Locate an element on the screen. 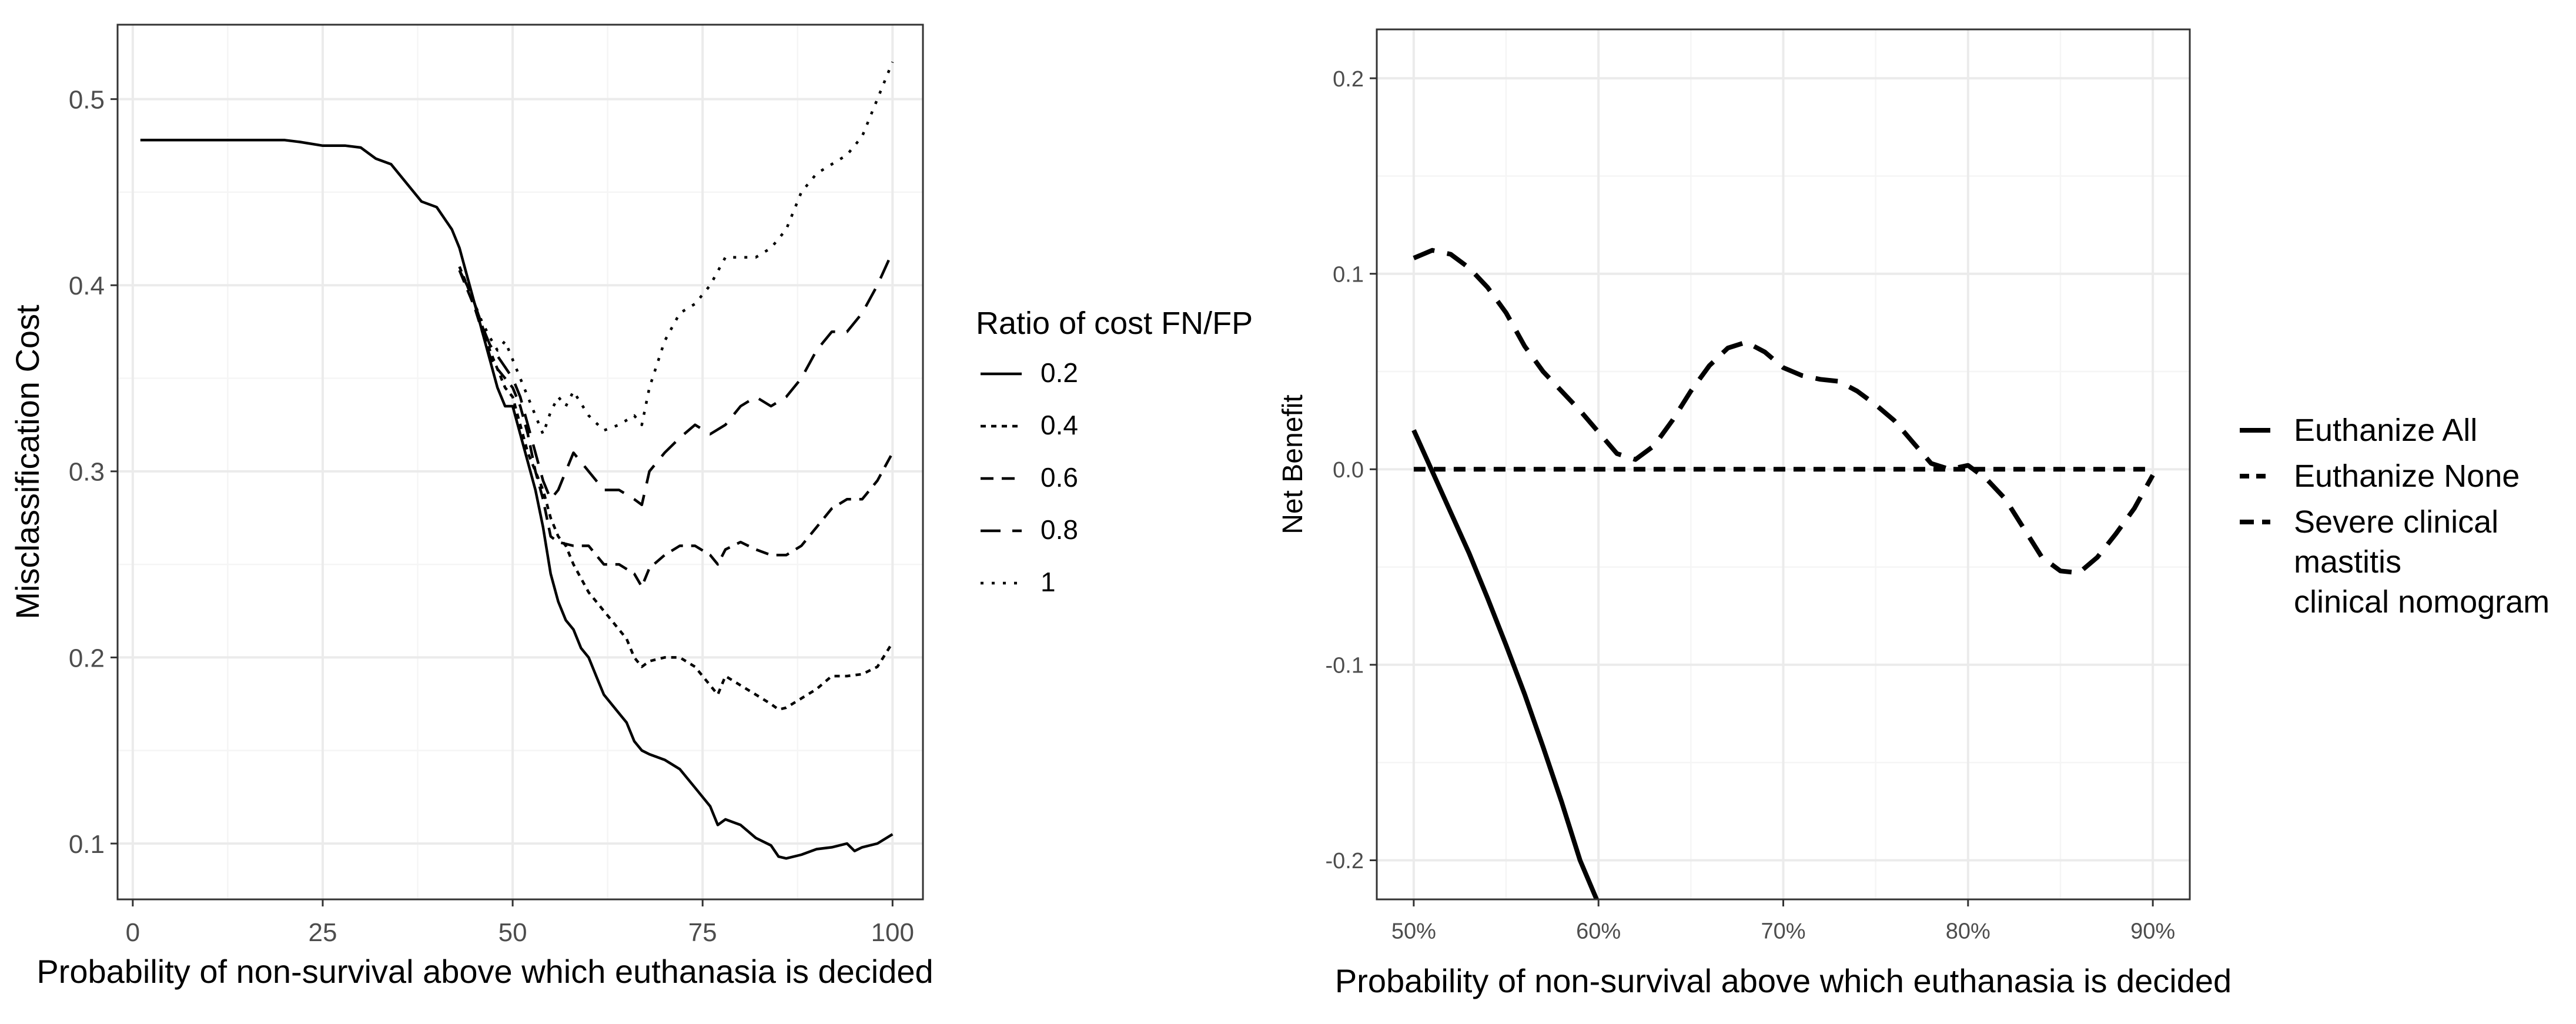 This screenshot has height=1024, width=2576. x-tick-label: 75 is located at coordinates (702, 932).